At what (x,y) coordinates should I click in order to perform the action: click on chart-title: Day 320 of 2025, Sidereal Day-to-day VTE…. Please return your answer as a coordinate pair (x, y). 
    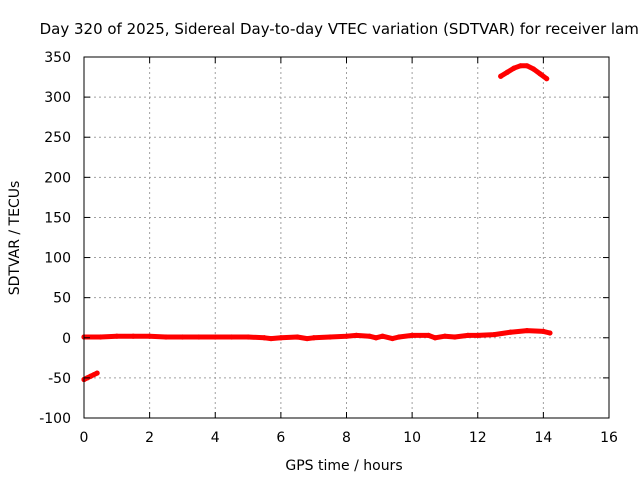
    Looking at the image, I should click on (340, 29).